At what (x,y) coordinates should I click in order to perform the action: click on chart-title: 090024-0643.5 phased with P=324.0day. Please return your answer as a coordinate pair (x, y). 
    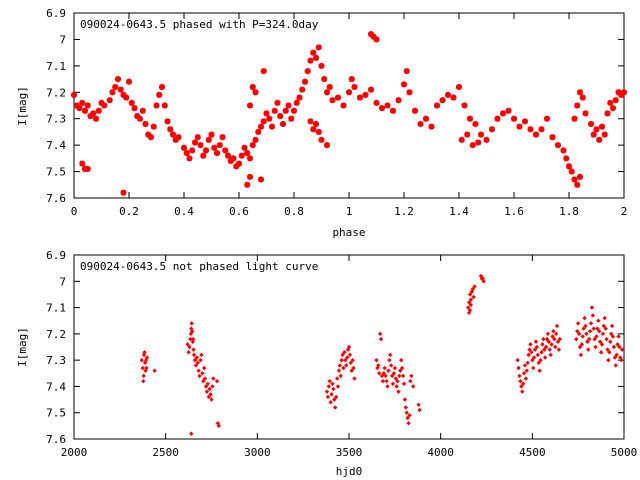
    Looking at the image, I should click on (199, 24).